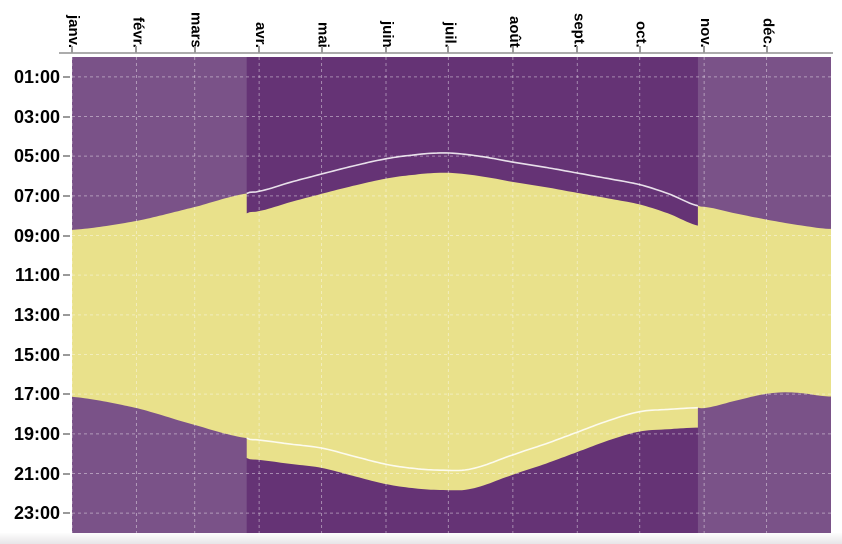  What do you see at coordinates (472, 439) in the screenshot?
I see `sunset-standard-time-line` at bounding box center [472, 439].